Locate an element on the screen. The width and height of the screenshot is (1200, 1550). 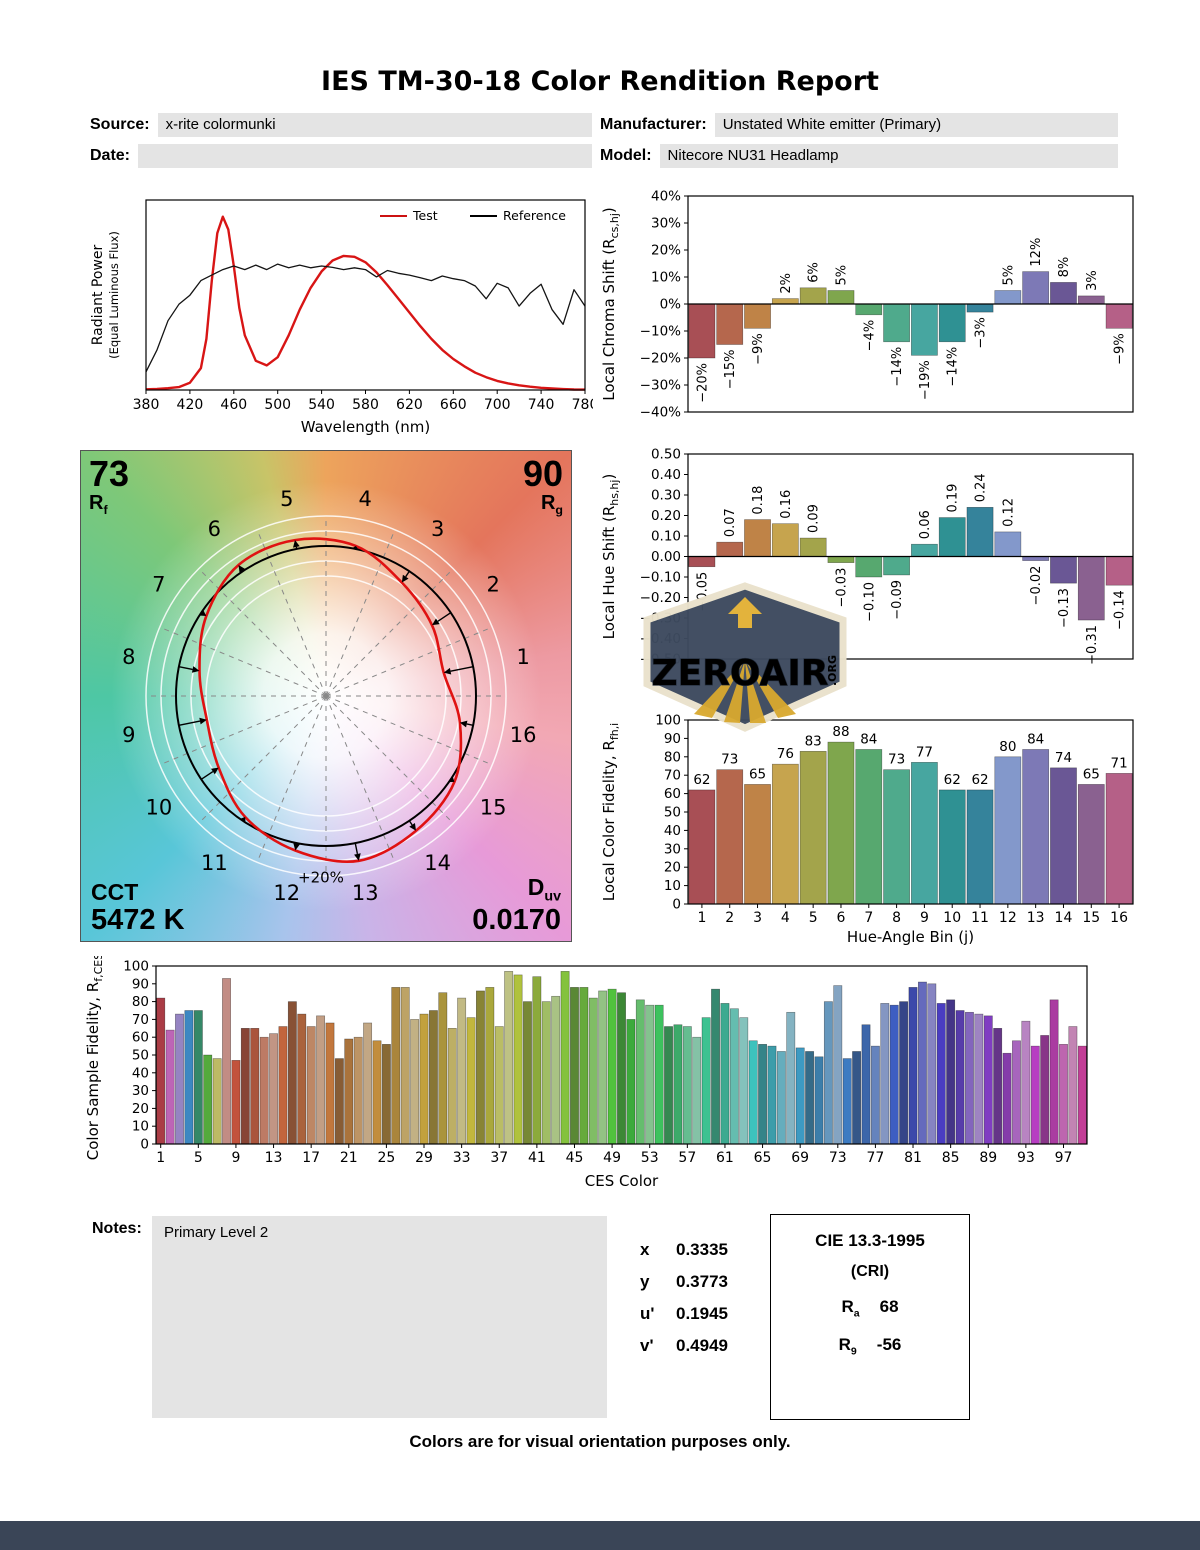
svg-text: −9% is located at coordinates (1120, 349).